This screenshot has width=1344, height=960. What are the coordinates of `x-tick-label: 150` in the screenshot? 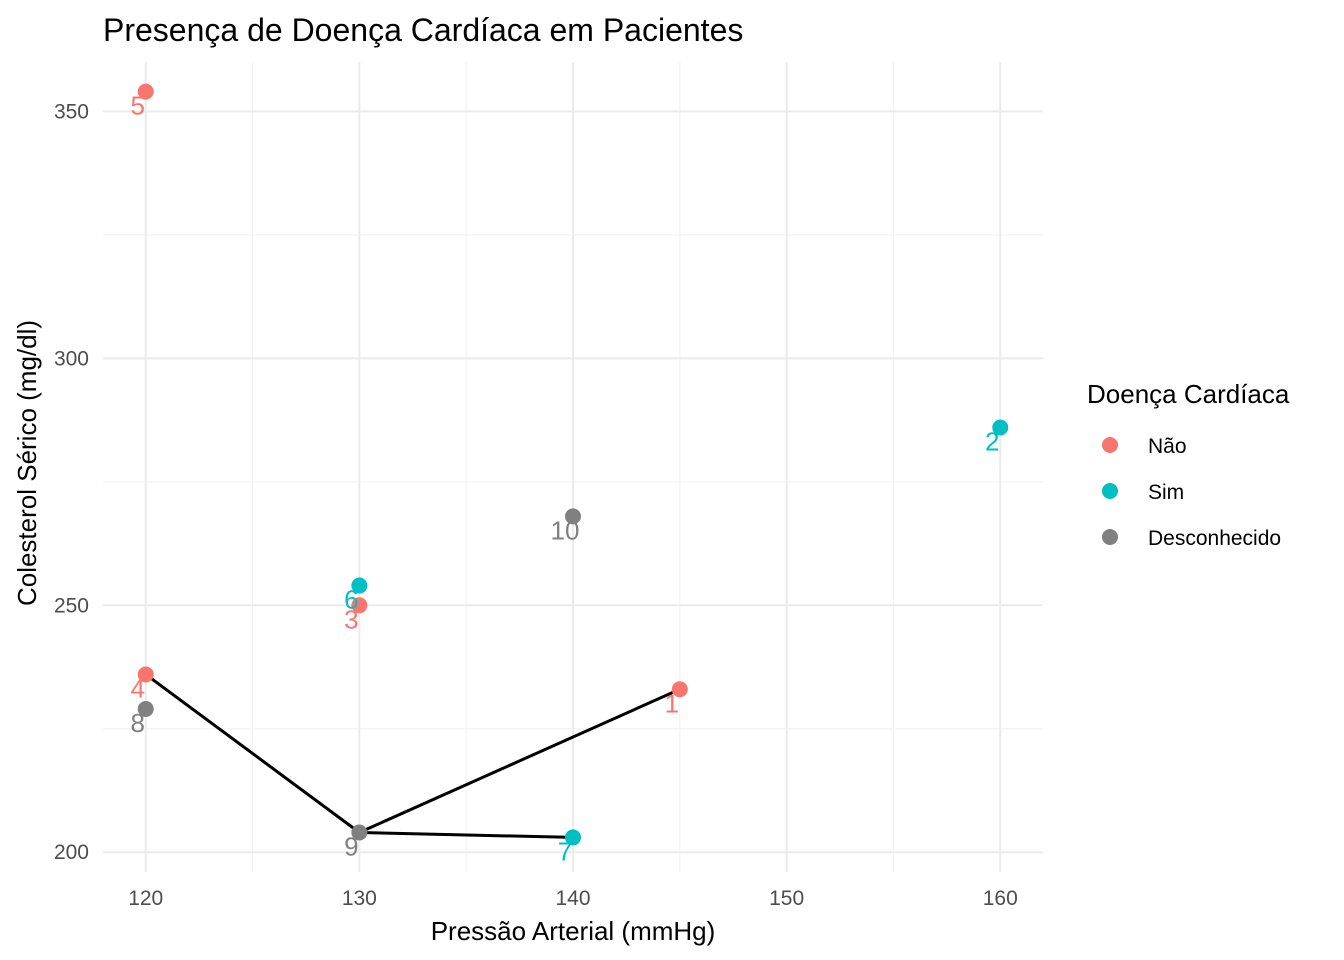 It's located at (786, 898).